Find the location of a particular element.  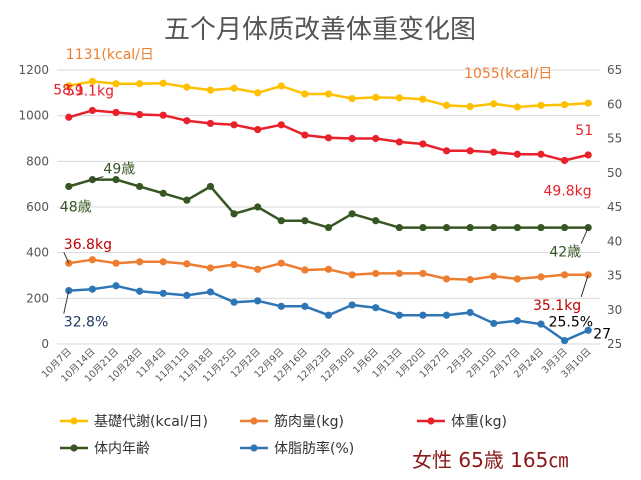

legend: 基礎代謝(kcal/日) 筋肉量(kg) 体重(kg) 体内年齢 体脂肪率(%) is located at coordinates (283, 435).